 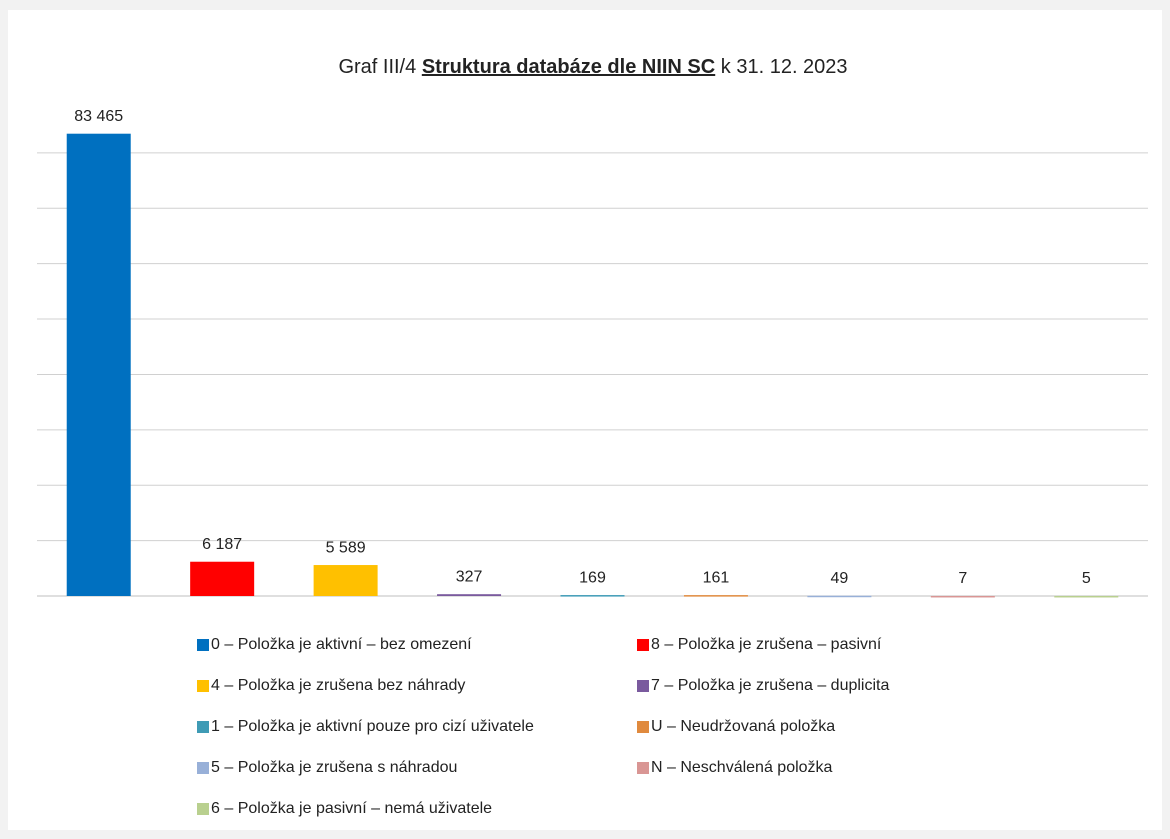 What do you see at coordinates (766, 644) in the screenshot?
I see `legend-label: 8 – Položka je zrušena – pasivní` at bounding box center [766, 644].